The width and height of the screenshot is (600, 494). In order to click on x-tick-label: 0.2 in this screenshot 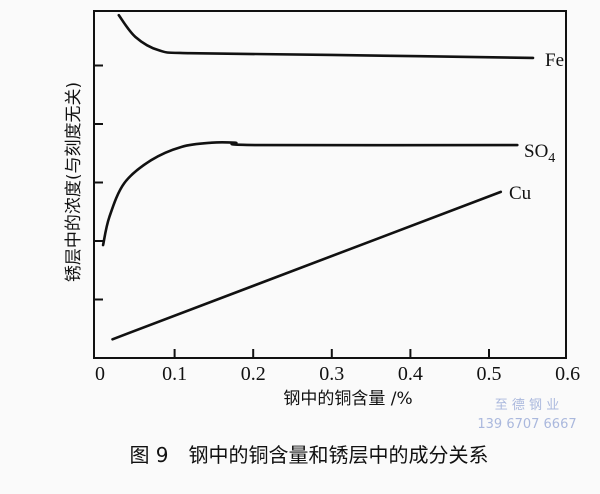, I will do `click(253, 374)`.